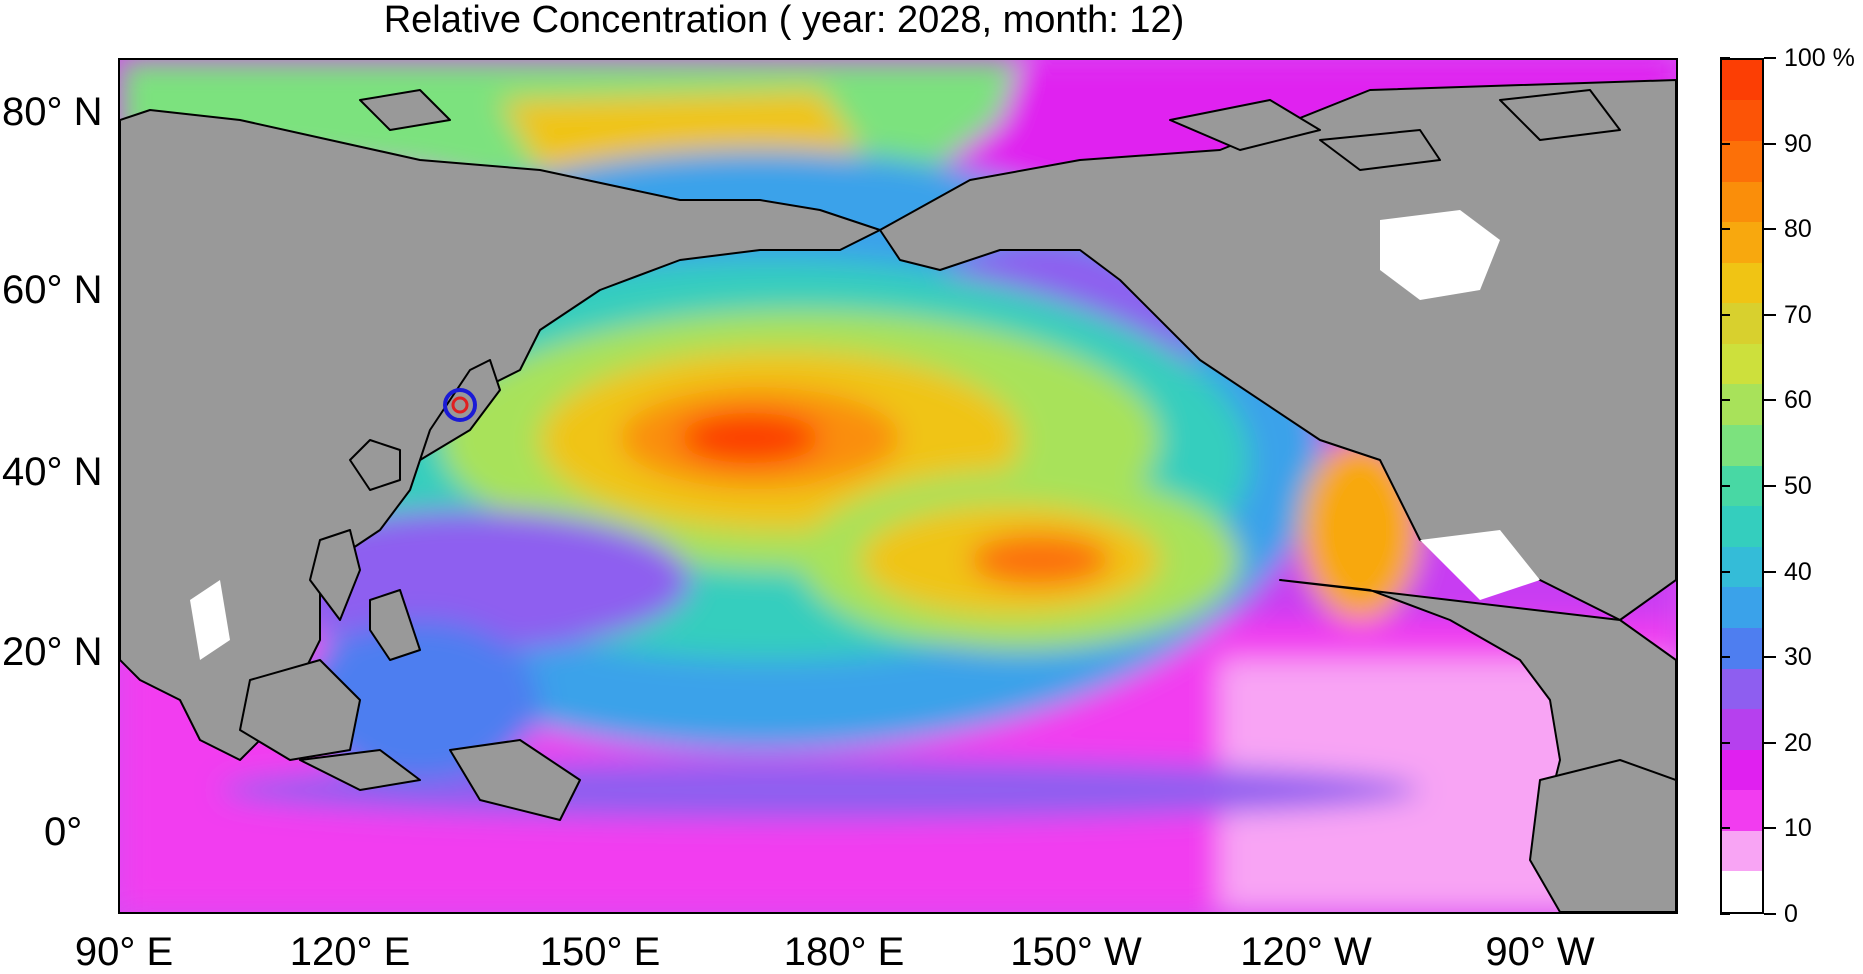 The height and width of the screenshot is (974, 1863). I want to click on colorbar-label: 0, so click(1791, 914).